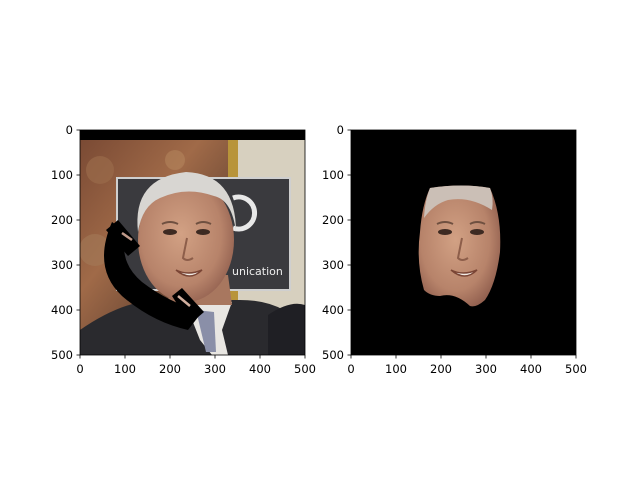  I want to click on sign-text: unication, so click(257, 271).